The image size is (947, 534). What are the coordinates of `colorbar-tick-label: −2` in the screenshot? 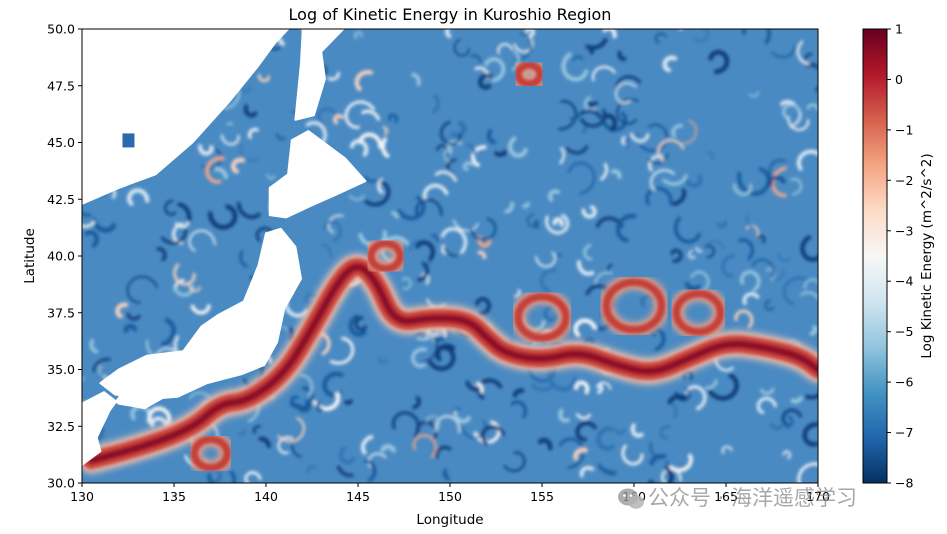 It's located at (904, 180).